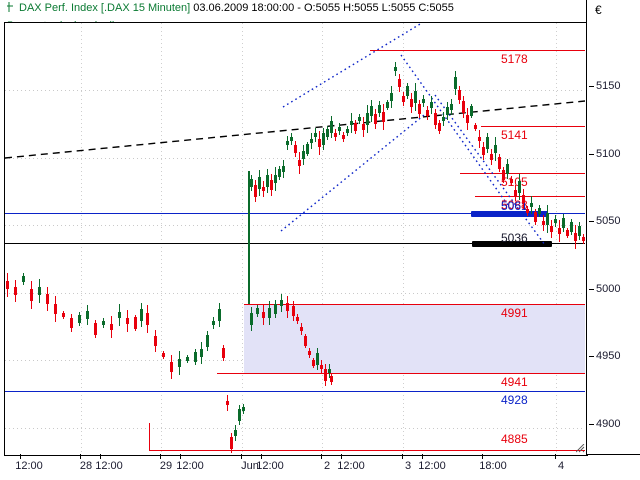 The height and width of the screenshot is (480, 640). Describe the element at coordinates (580, 448) in the screenshot. I see `resize-grip-icon` at that location.